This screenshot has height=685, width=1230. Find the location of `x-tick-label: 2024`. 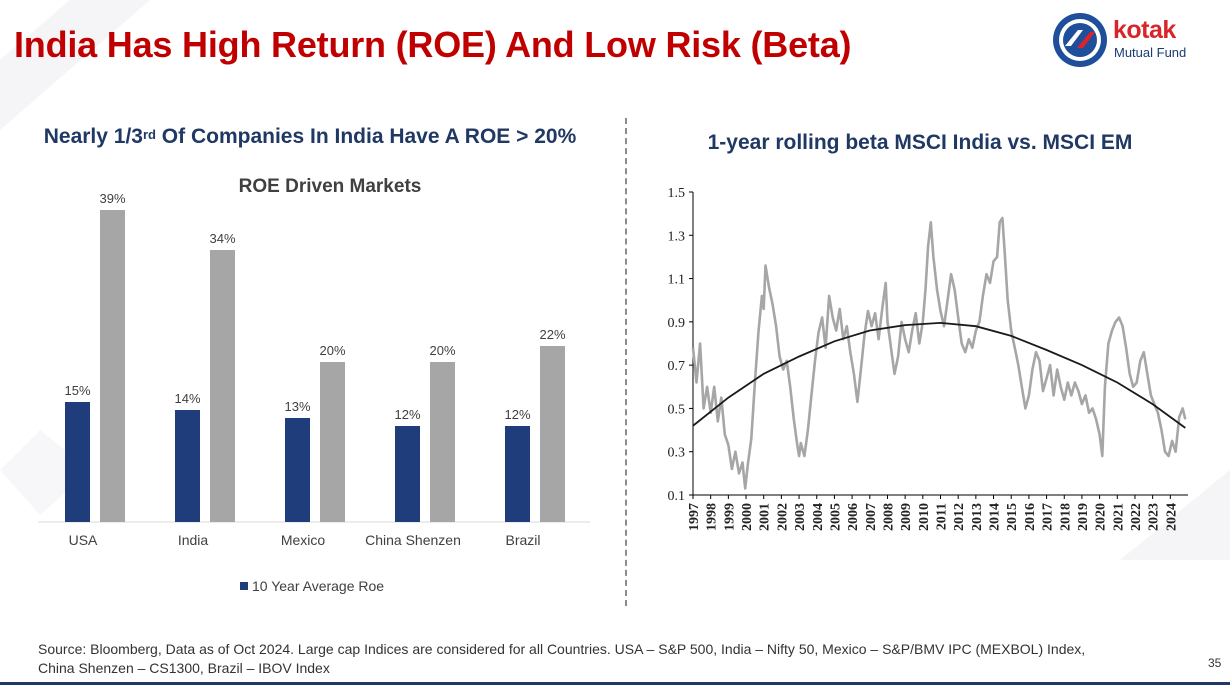

x-tick-label: 2024 is located at coordinates (1171, 517).